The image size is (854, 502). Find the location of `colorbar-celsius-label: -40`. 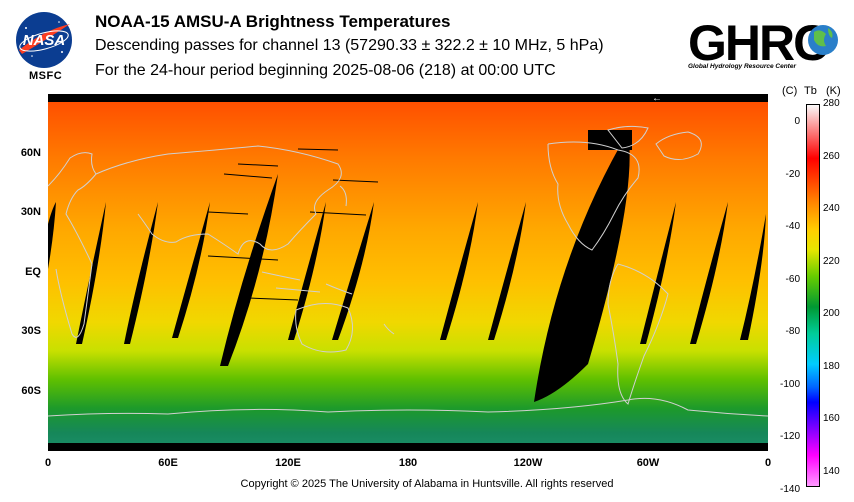

colorbar-celsius-label: -40 is located at coordinates (792, 227).